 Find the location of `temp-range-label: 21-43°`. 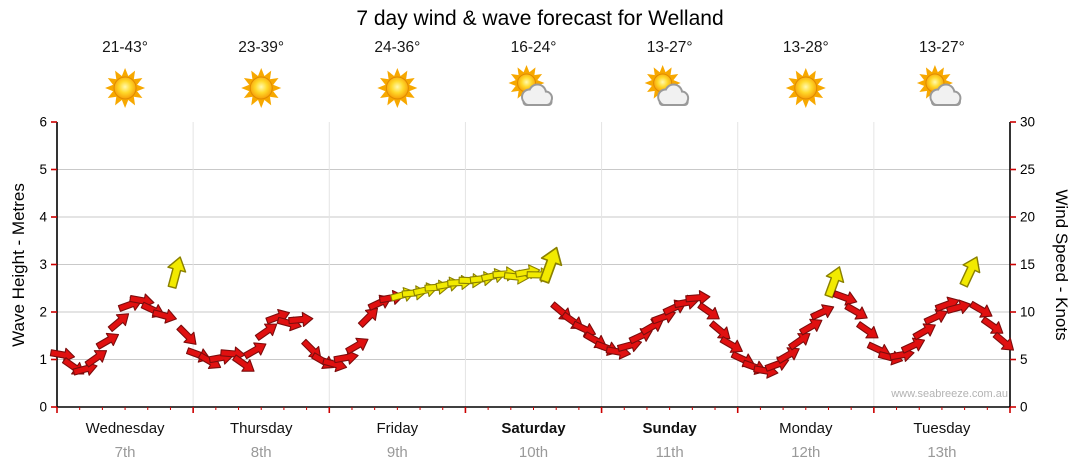

temp-range-label: 21-43° is located at coordinates (125, 47).